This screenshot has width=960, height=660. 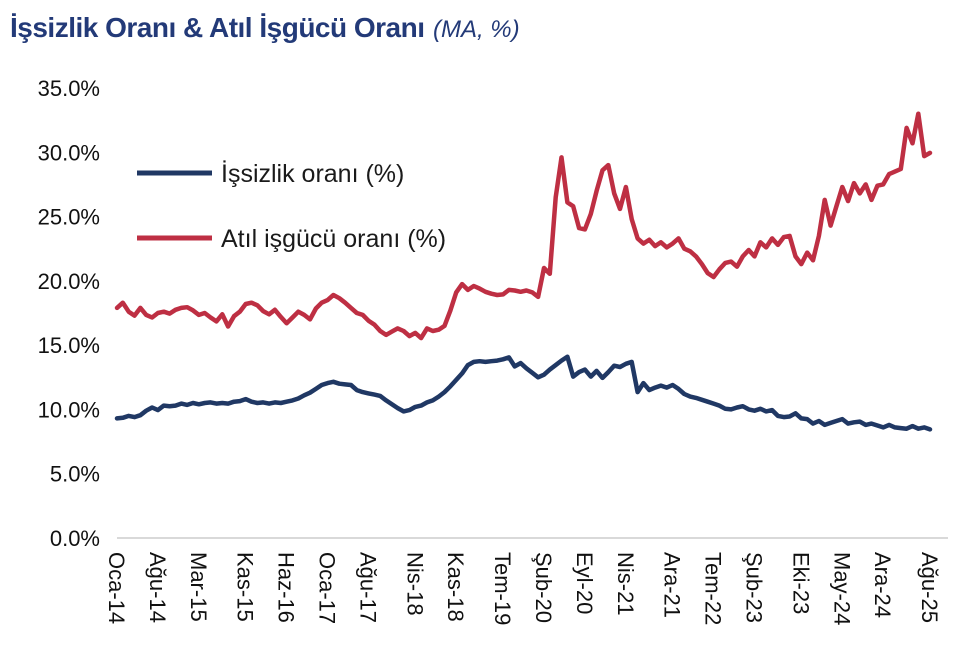 I want to click on x-axis-label: Ağu-14, so click(x=157, y=587).